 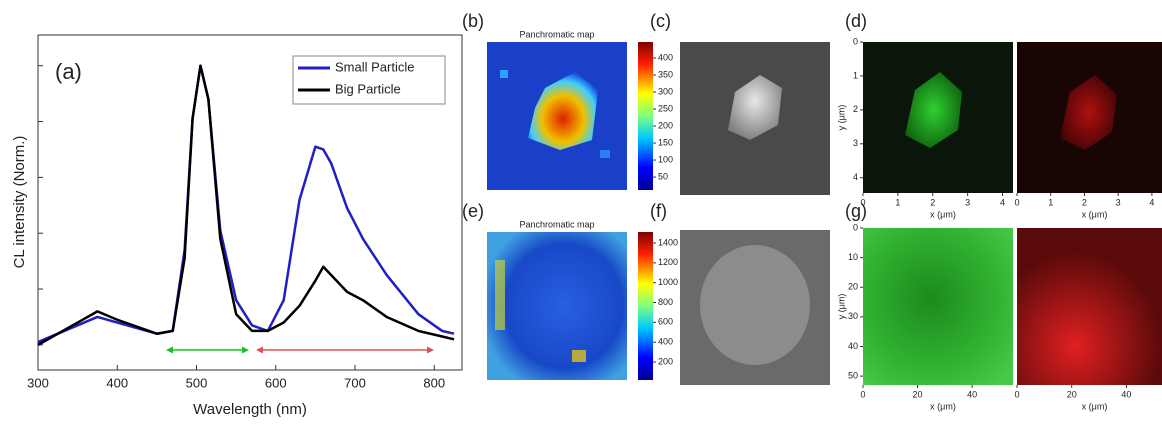 What do you see at coordinates (665, 322) in the screenshot?
I see `colorbar-tick-label: 600` at bounding box center [665, 322].